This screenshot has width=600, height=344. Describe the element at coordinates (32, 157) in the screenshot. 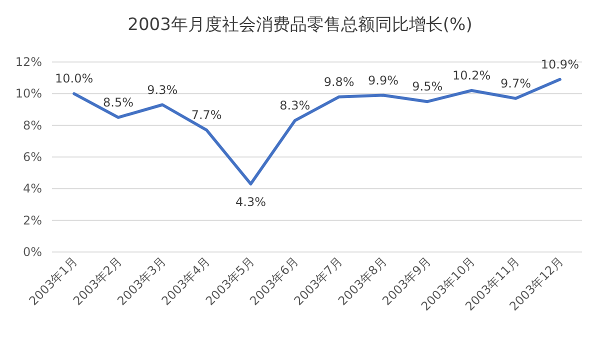

I see `y-tick-label: 6%` at that location.